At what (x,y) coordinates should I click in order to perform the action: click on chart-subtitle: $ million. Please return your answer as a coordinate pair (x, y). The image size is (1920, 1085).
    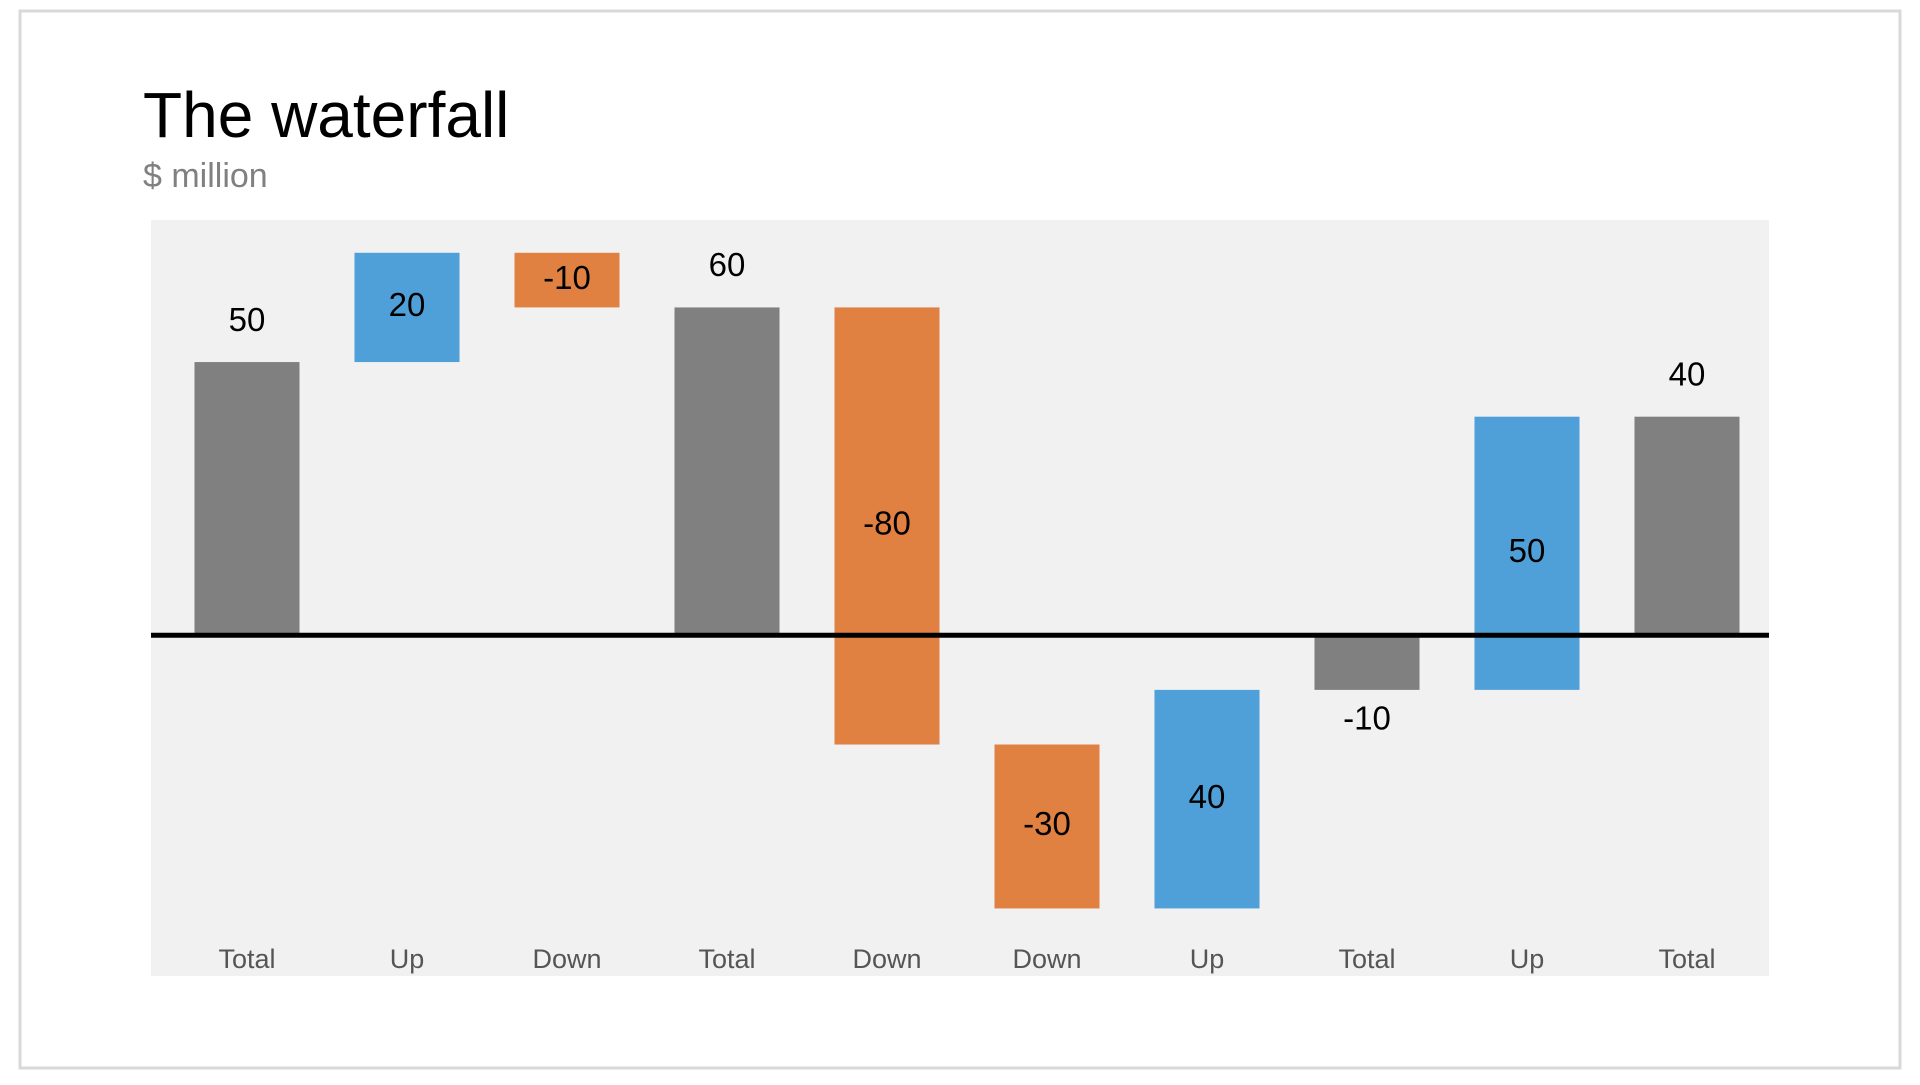
    Looking at the image, I should click on (205, 176).